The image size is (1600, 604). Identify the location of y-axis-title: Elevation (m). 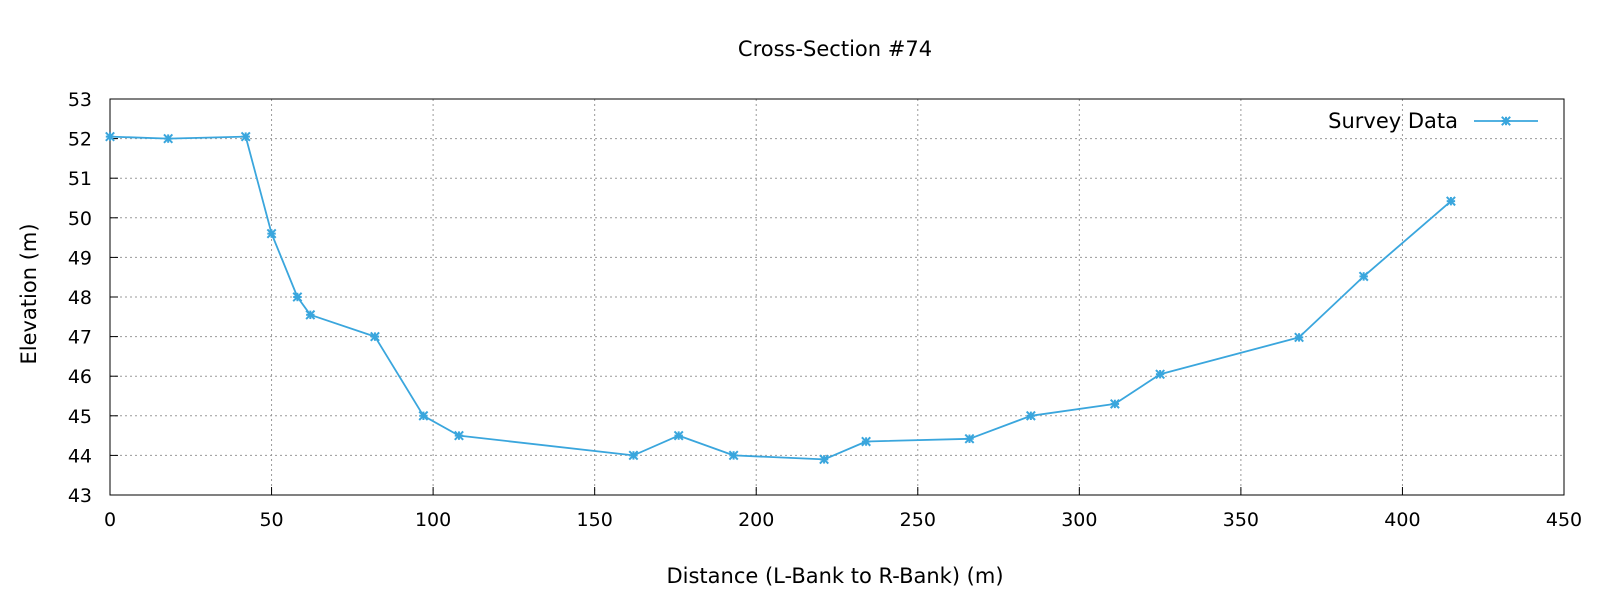
(29, 293).